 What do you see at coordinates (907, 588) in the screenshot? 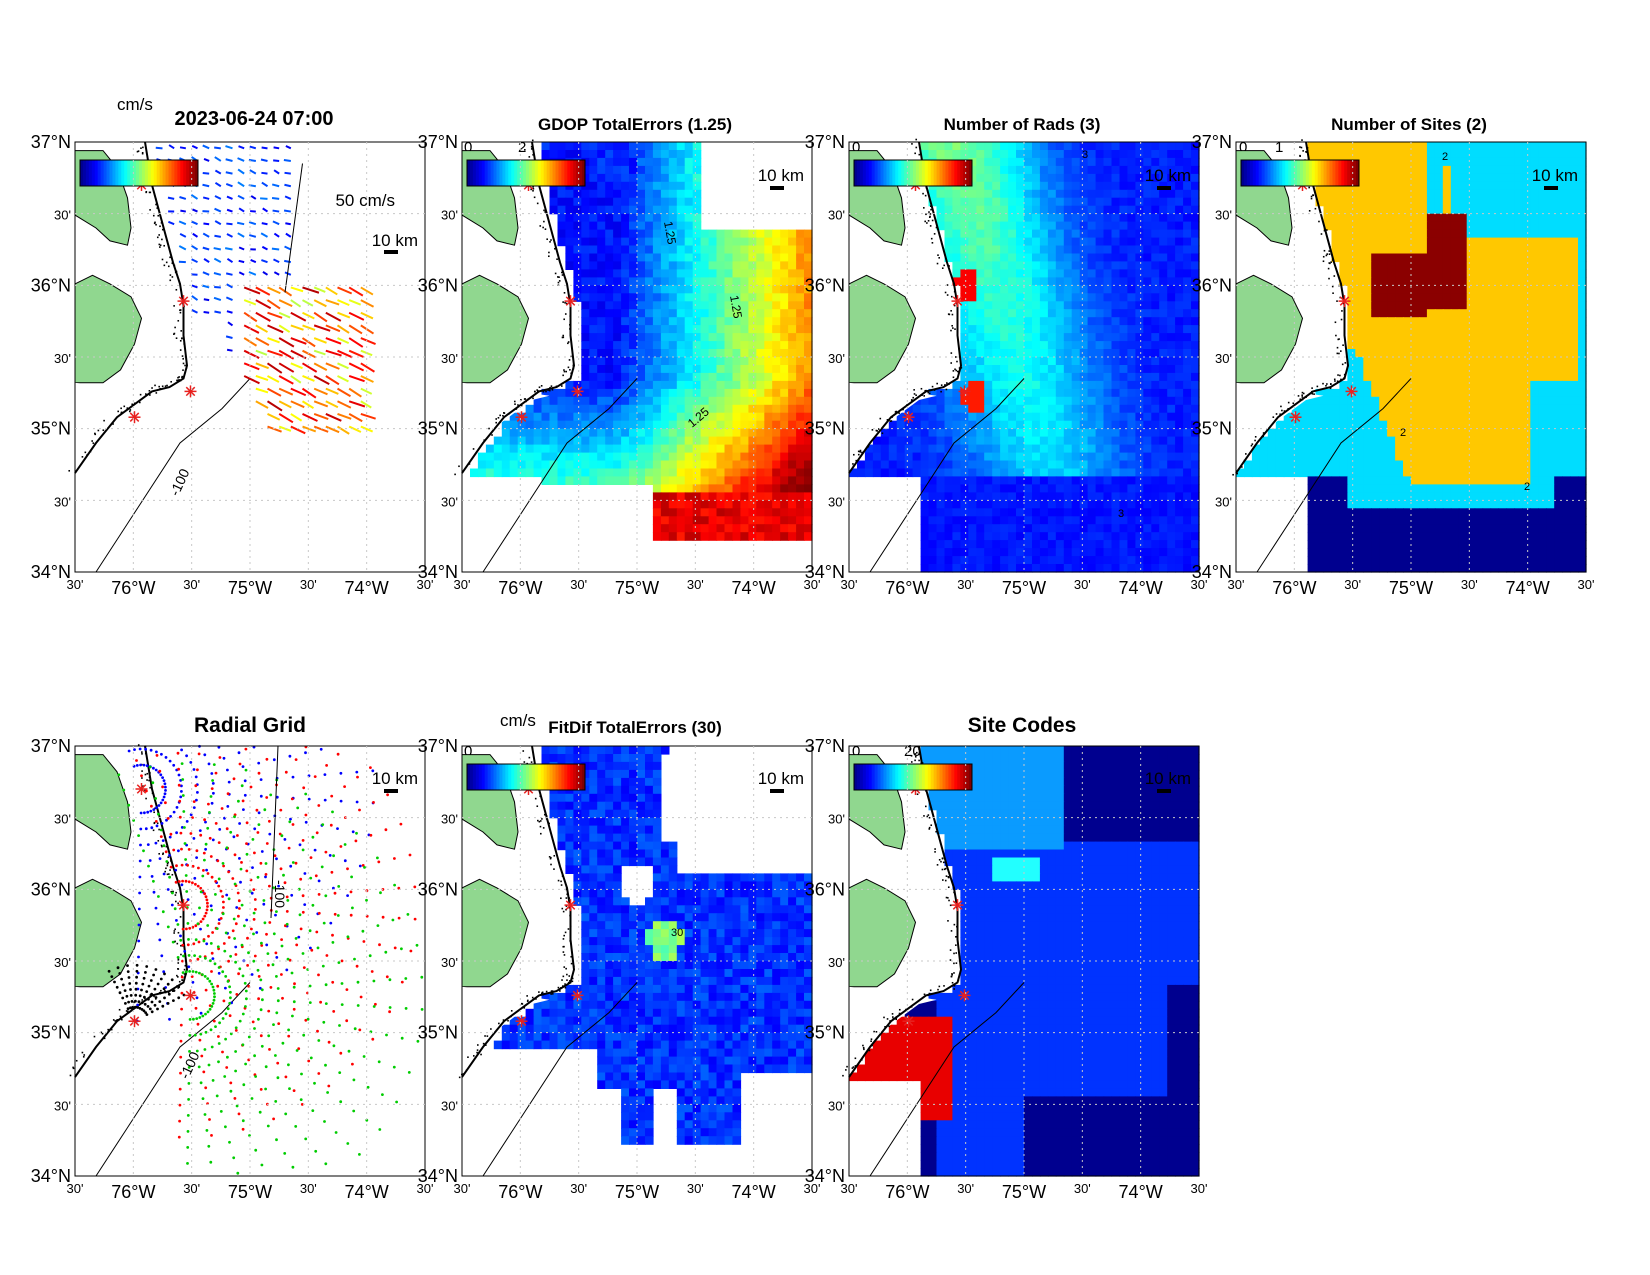
I see `lon-tick-label: 76°W` at bounding box center [907, 588].